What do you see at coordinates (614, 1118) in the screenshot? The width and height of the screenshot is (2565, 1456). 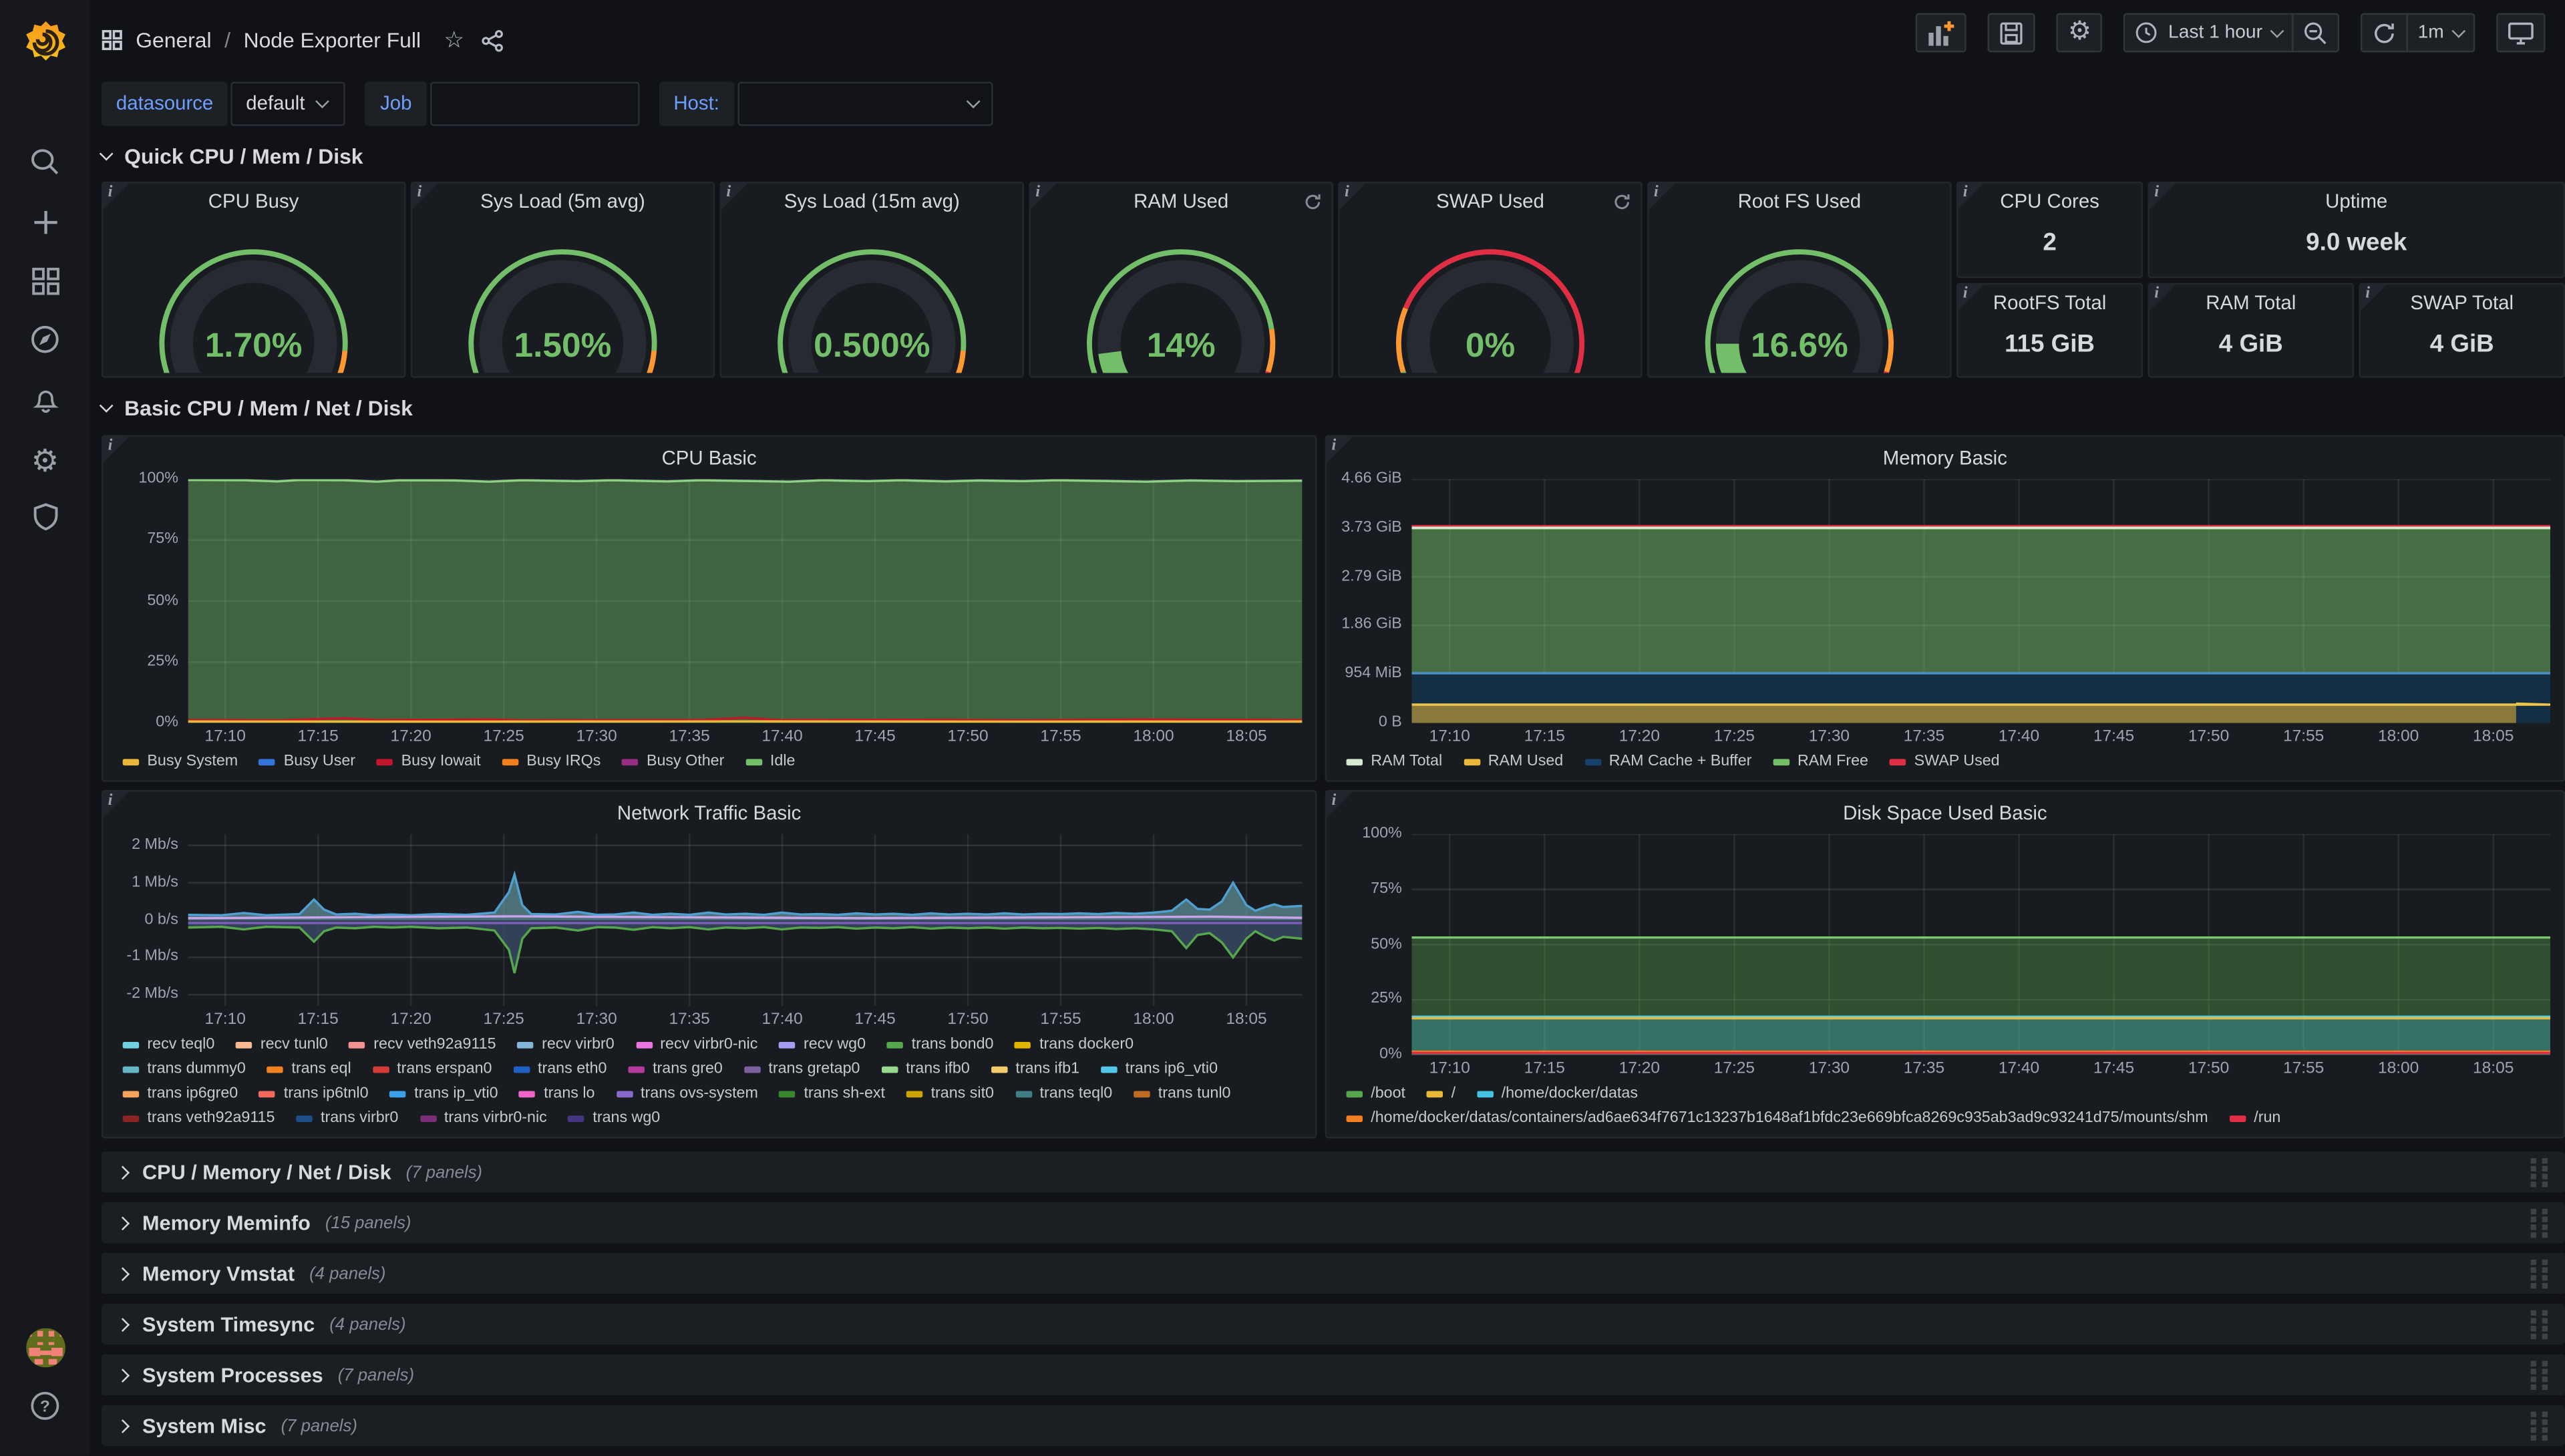 I see `legend-item: trans wg0` at bounding box center [614, 1118].